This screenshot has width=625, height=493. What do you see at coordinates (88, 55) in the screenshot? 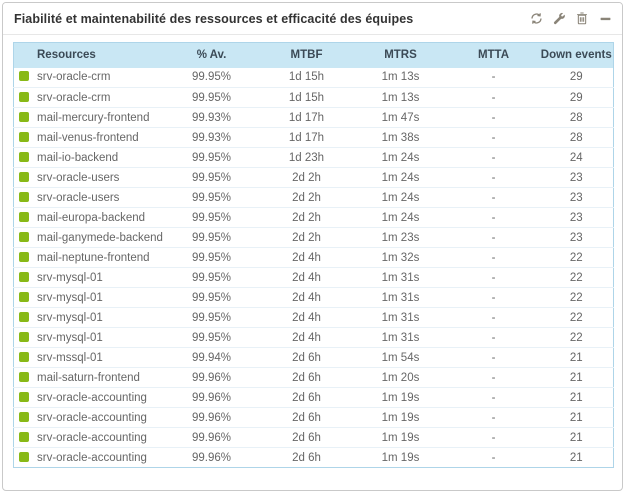
I see `column-header-resources: Resources` at bounding box center [88, 55].